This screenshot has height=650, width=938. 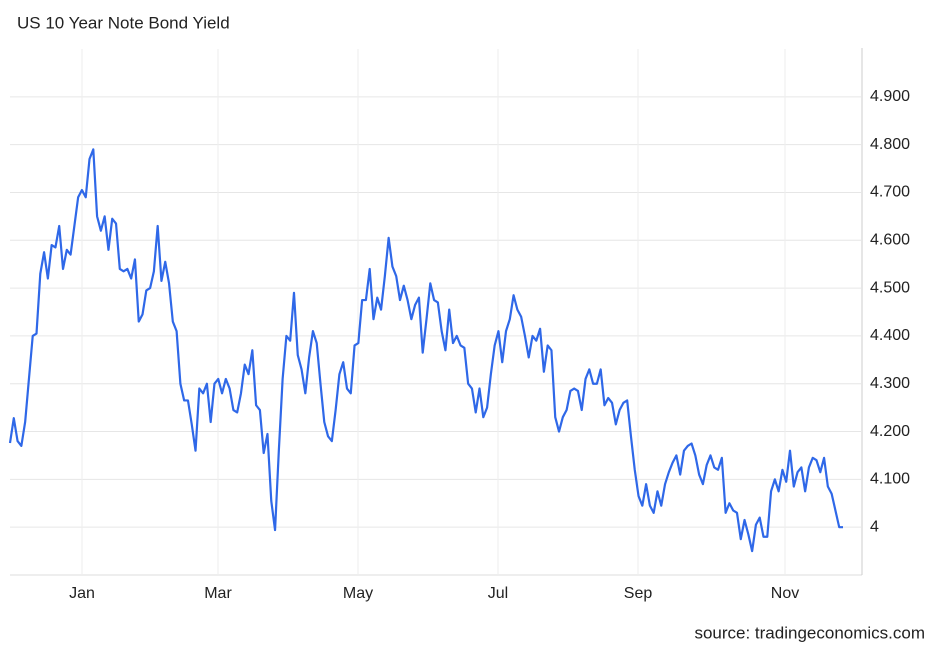 I want to click on y-tick-label: 4, so click(x=874, y=526).